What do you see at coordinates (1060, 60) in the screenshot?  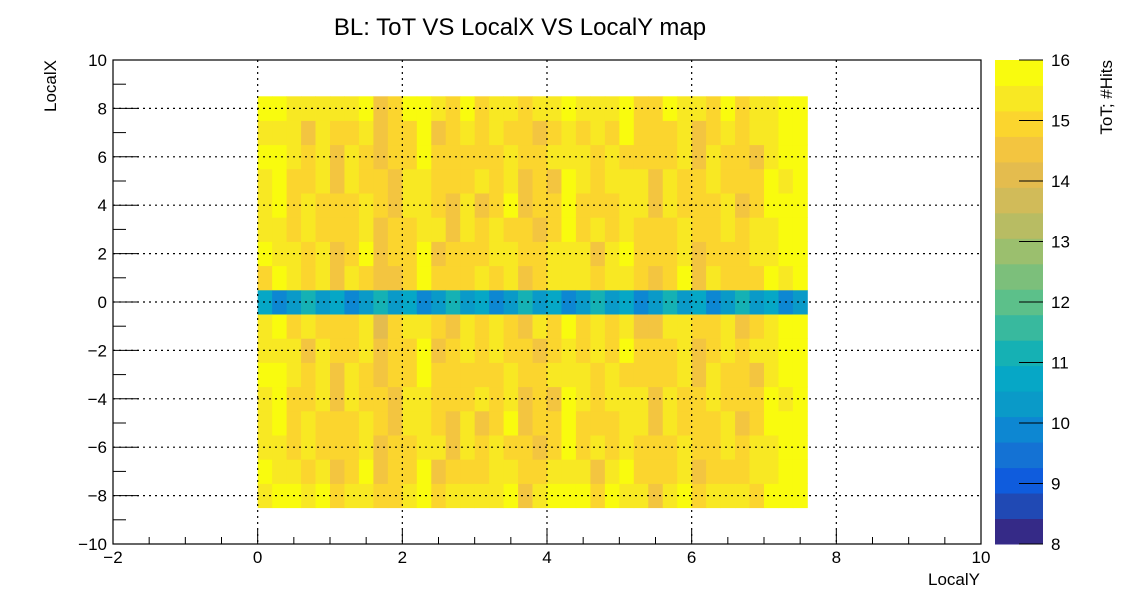 I see `colorbar-tick-label: 16` at bounding box center [1060, 60].